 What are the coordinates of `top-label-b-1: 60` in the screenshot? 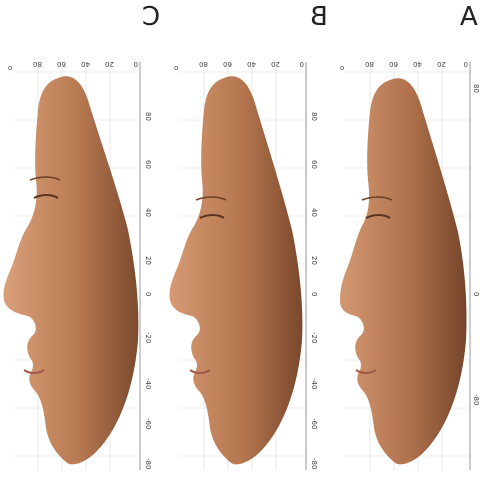 It's located at (227, 64).